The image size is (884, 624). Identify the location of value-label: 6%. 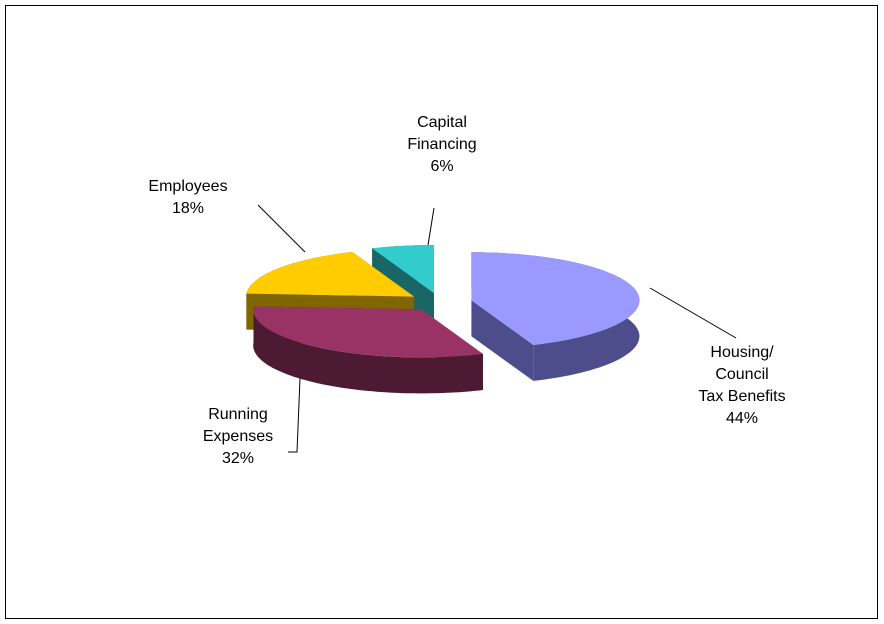
(442, 166).